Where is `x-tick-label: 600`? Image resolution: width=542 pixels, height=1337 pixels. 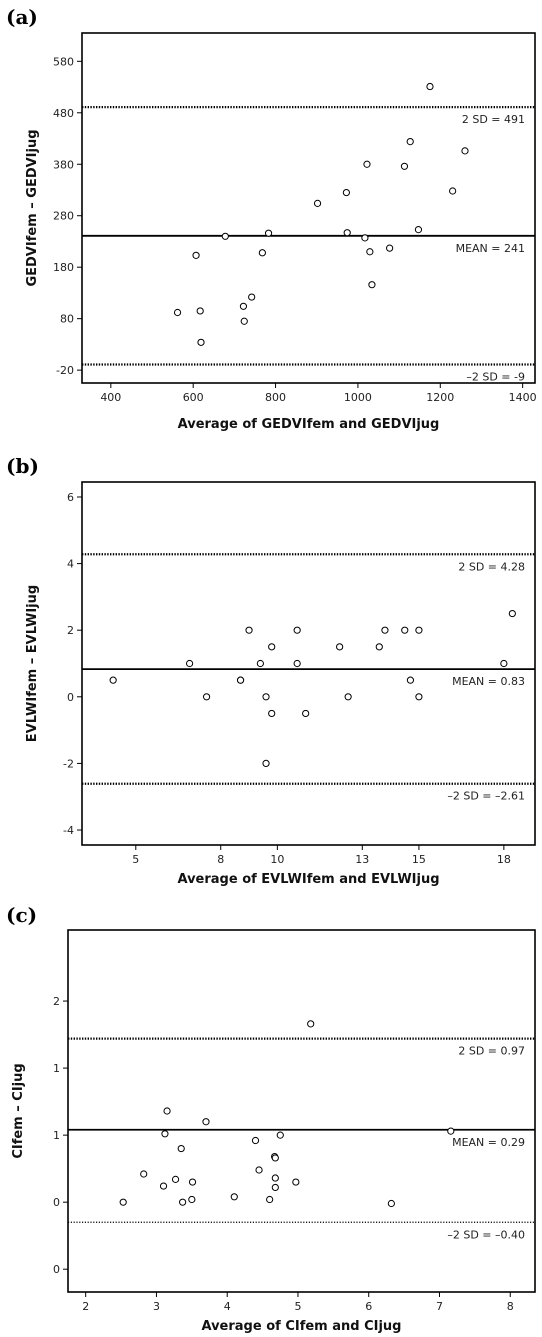
x-tick-label: 600 is located at coordinates (193, 397).